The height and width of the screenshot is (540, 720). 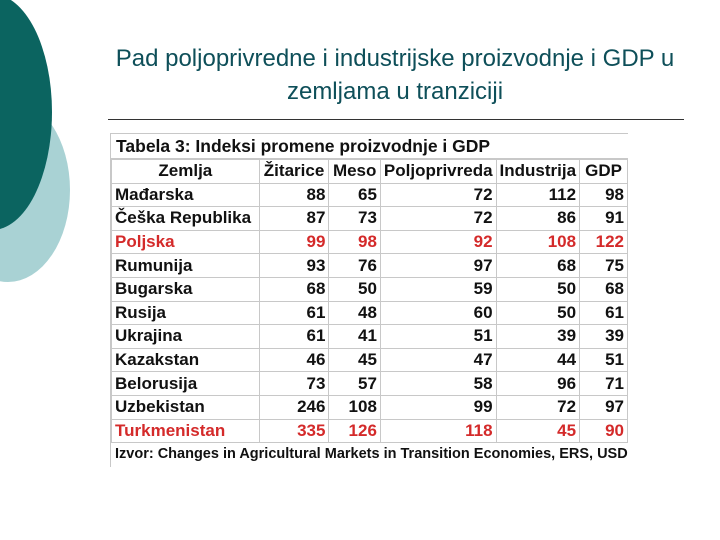 What do you see at coordinates (185, 313) in the screenshot?
I see `country-cell: Rusija` at bounding box center [185, 313].